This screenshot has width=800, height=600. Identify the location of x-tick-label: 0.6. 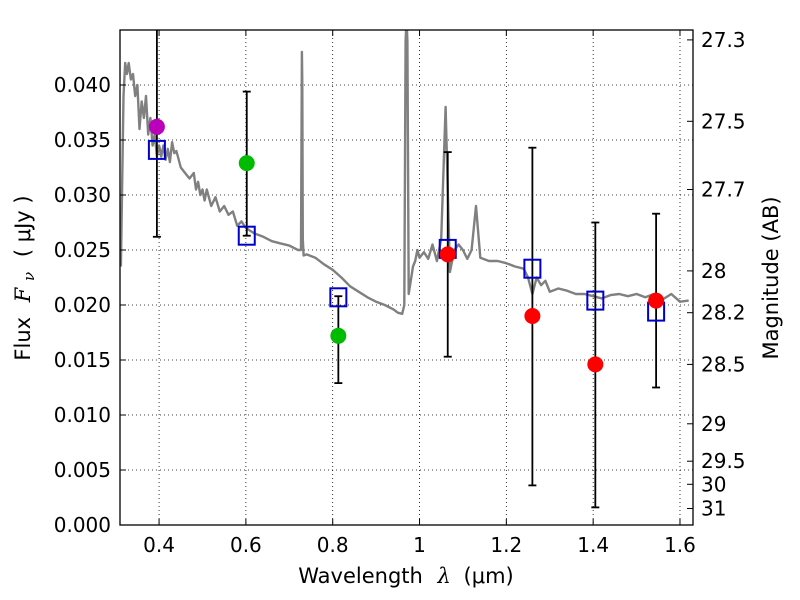
(246, 545).